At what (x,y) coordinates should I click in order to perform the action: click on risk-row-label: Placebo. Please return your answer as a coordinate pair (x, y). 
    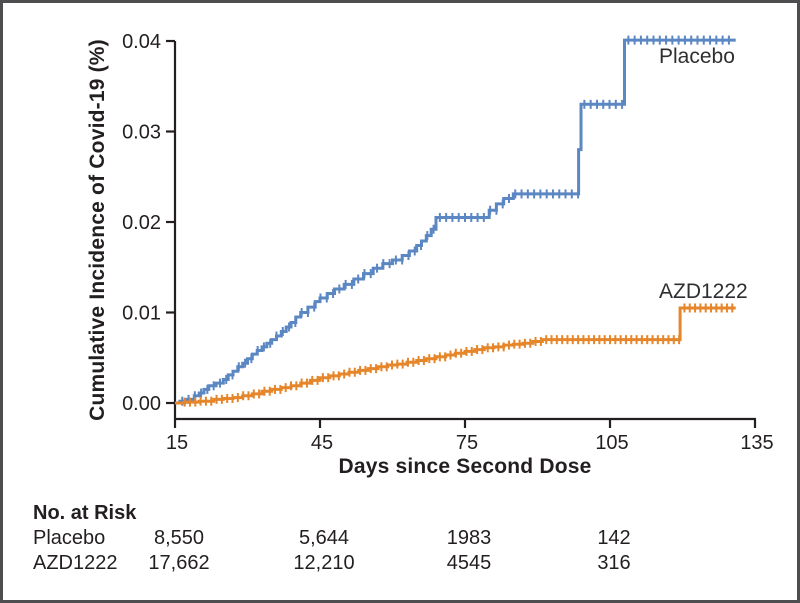
    Looking at the image, I should click on (69, 538).